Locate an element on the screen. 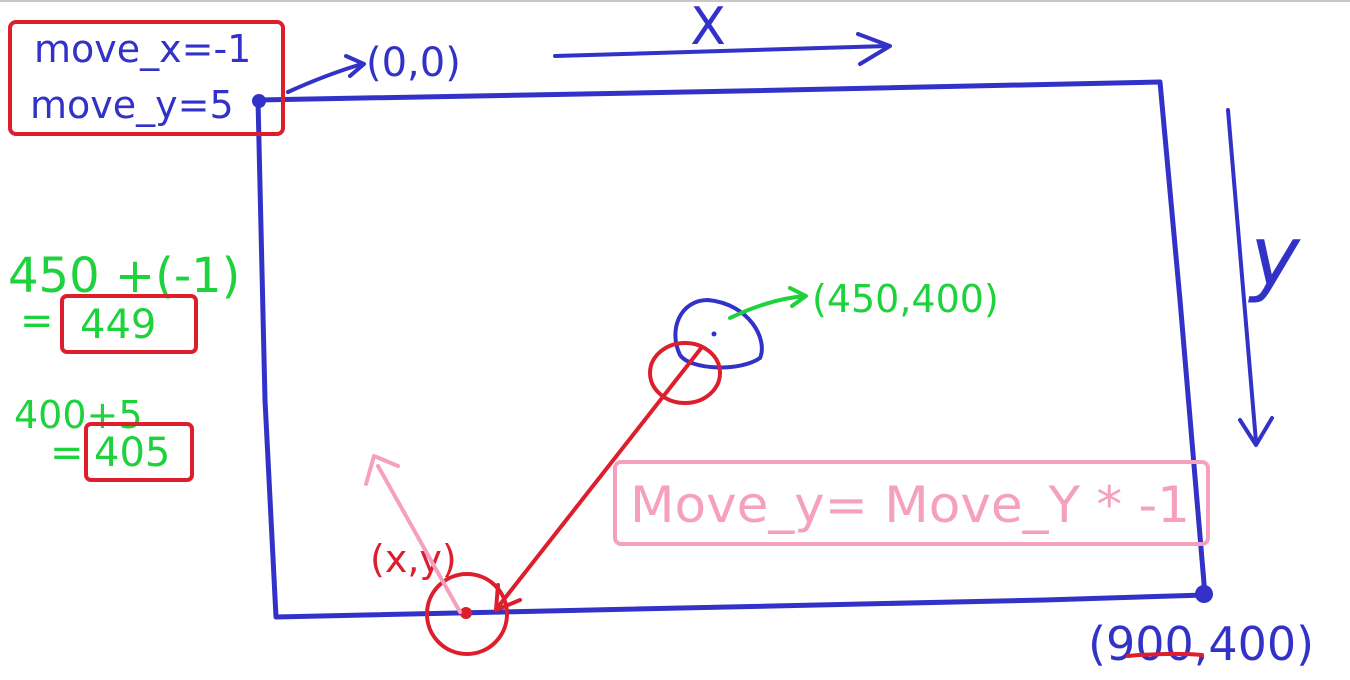 The width and height of the screenshot is (1350, 680). collision-point-label: (x,y) is located at coordinates (413, 559).